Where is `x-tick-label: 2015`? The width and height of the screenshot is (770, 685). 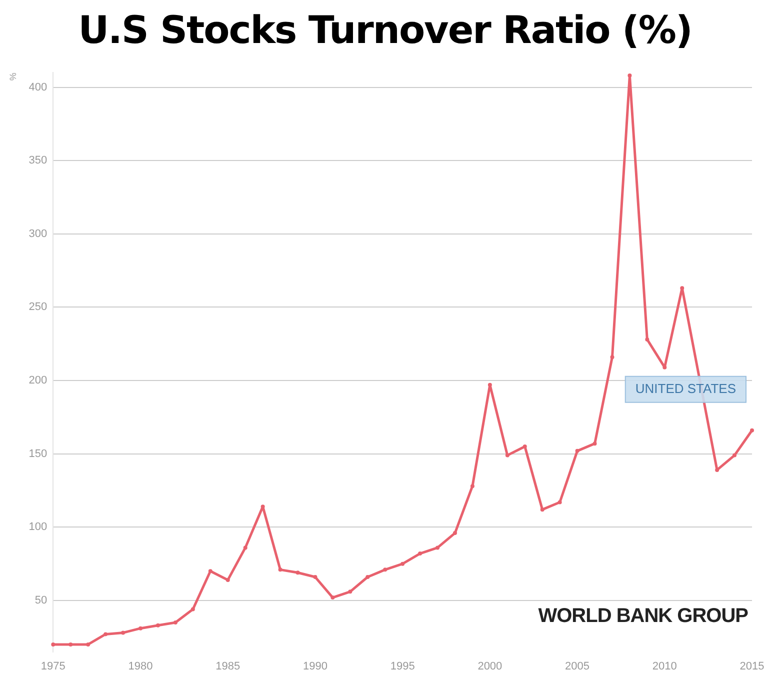
x-tick-label: 2015 is located at coordinates (752, 666).